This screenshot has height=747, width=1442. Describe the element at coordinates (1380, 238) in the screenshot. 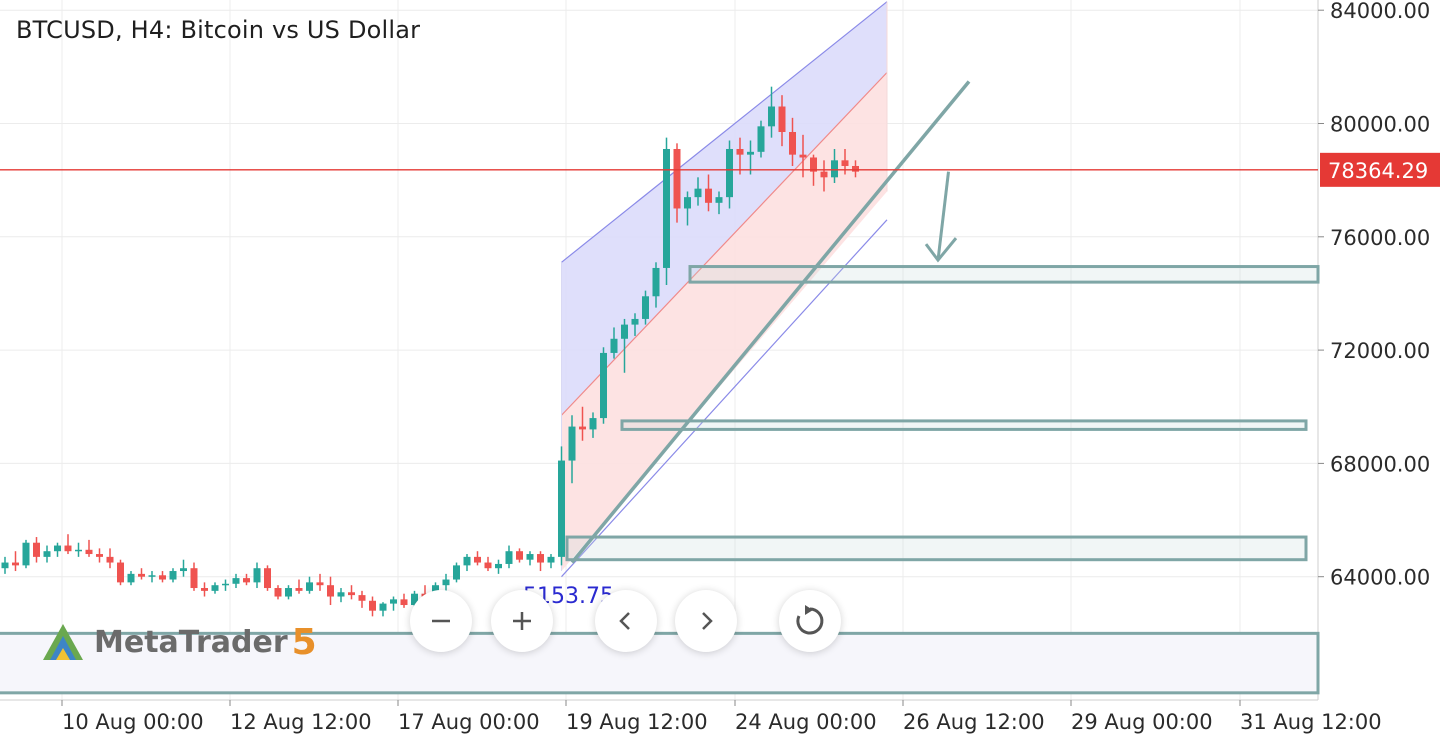

I see `y-tick-label: 76000.00` at that location.